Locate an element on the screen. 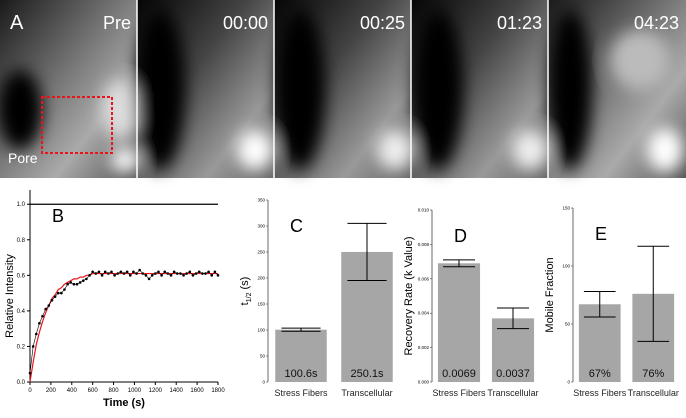 The image size is (686, 418). region-label: Pore is located at coordinates (23, 158).